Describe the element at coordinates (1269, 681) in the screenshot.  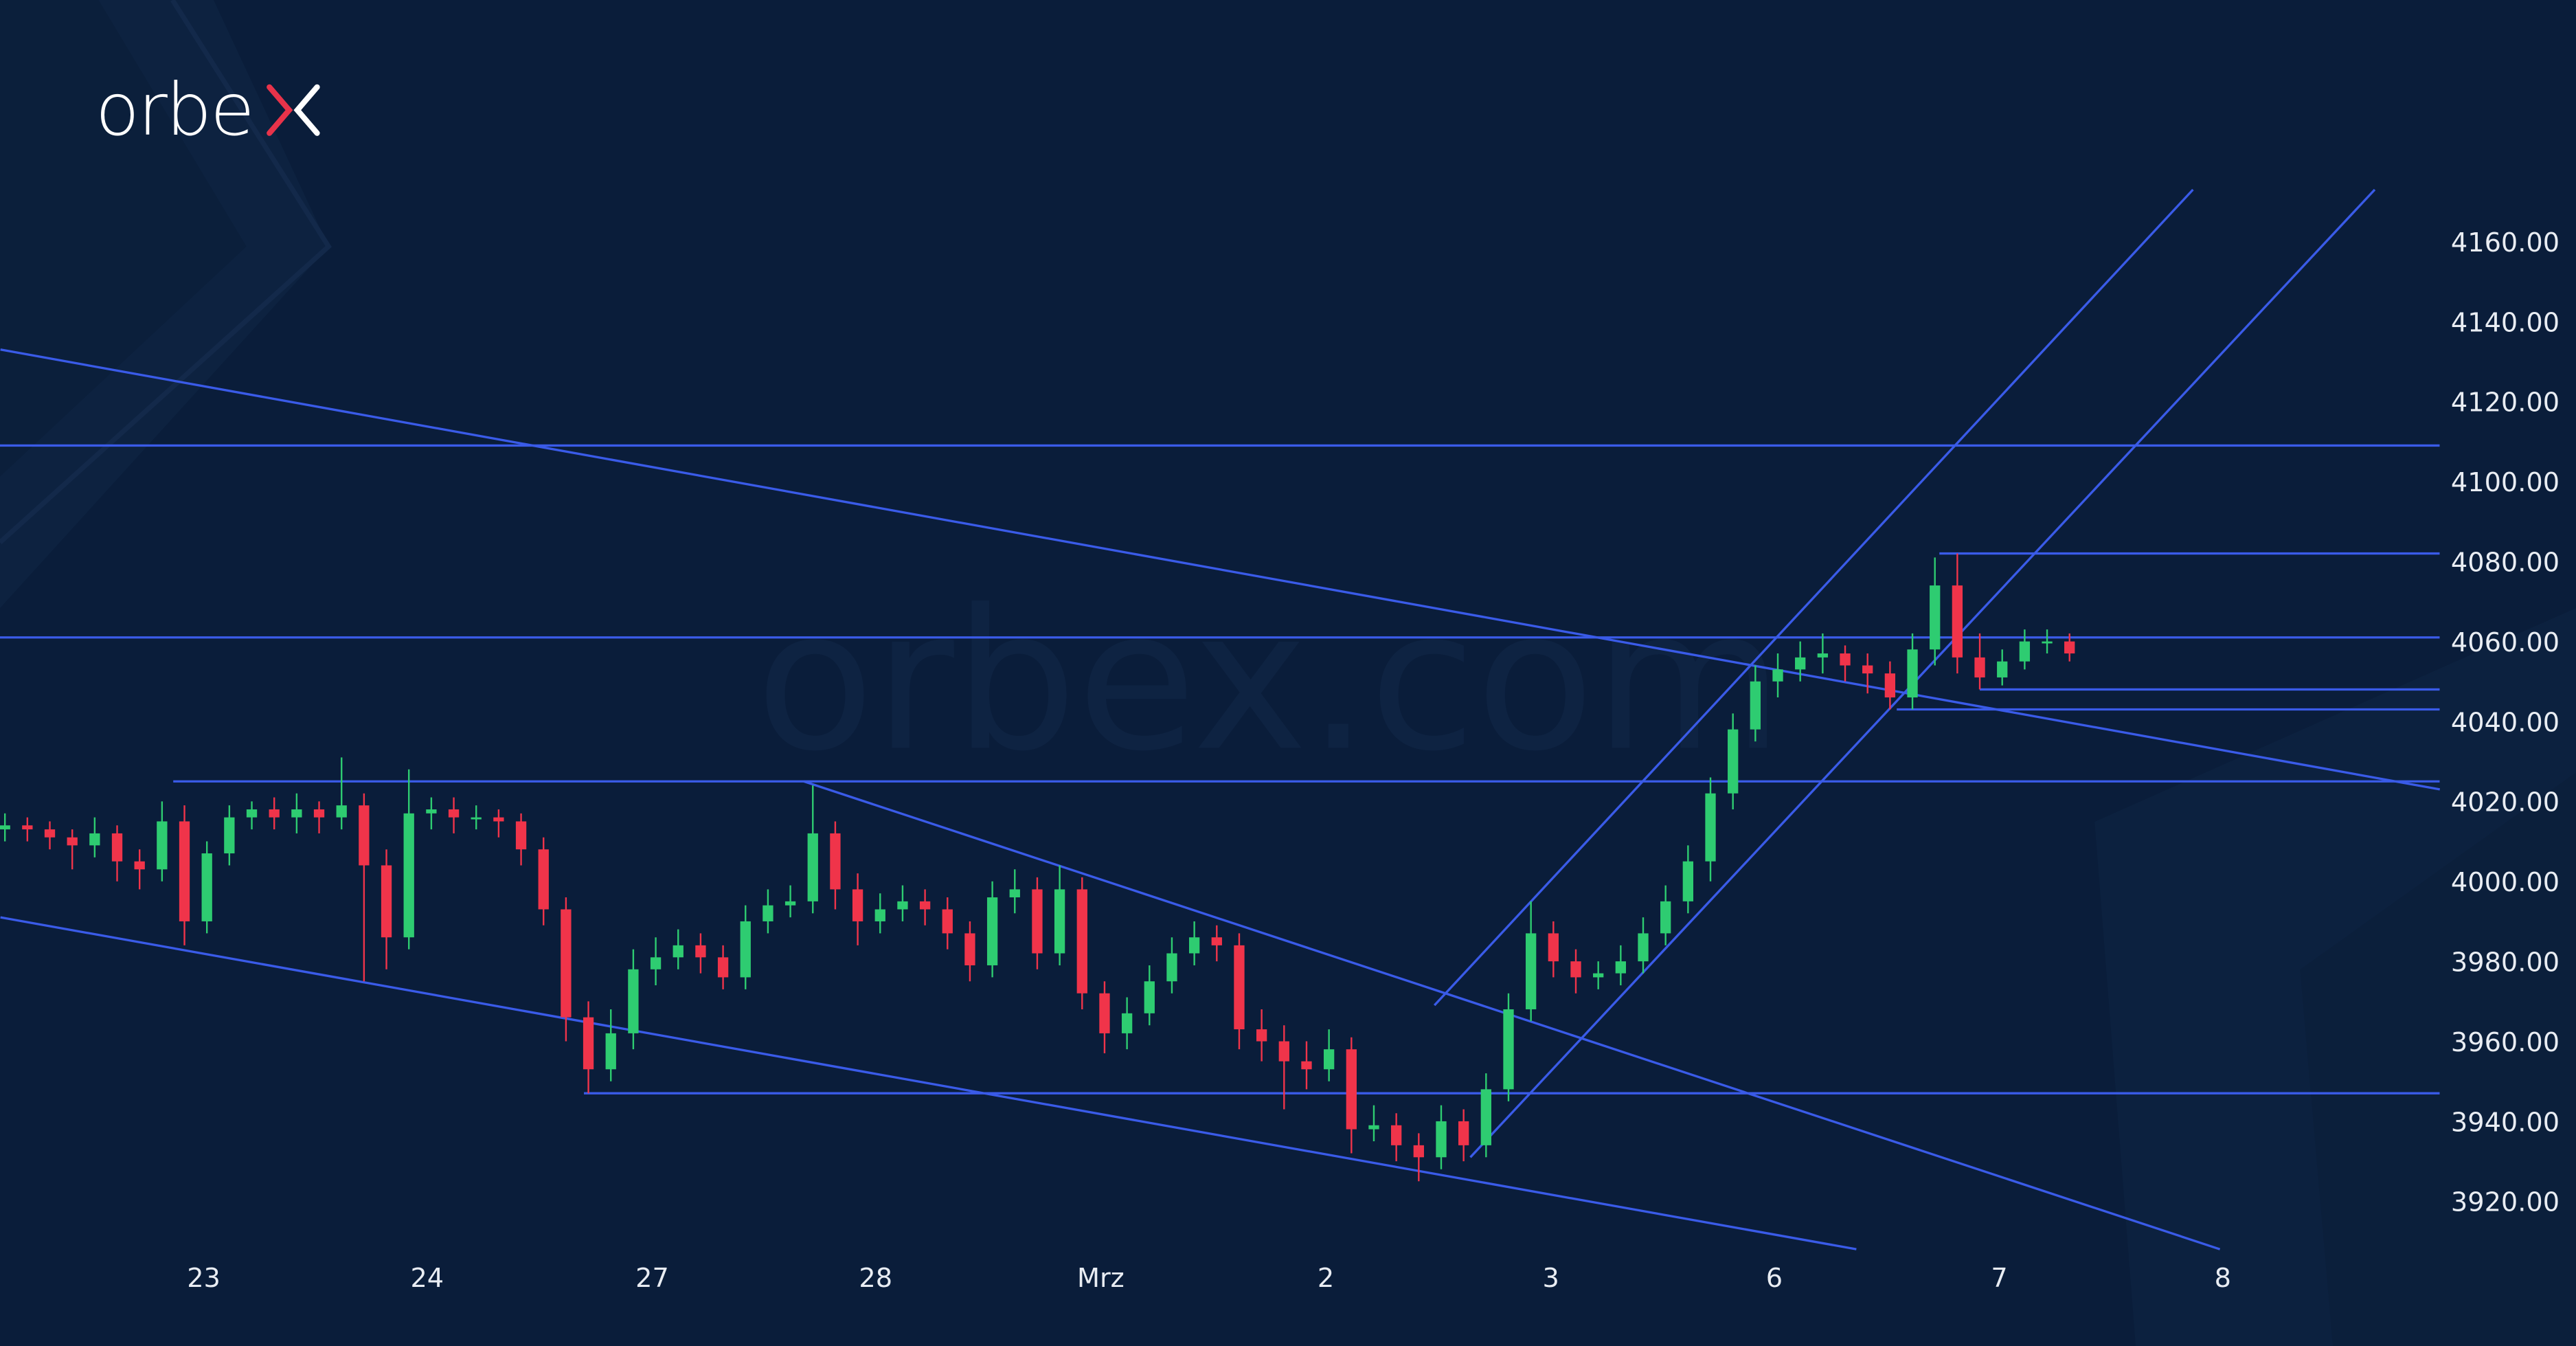
I see `watermark: orbex.com` at that location.